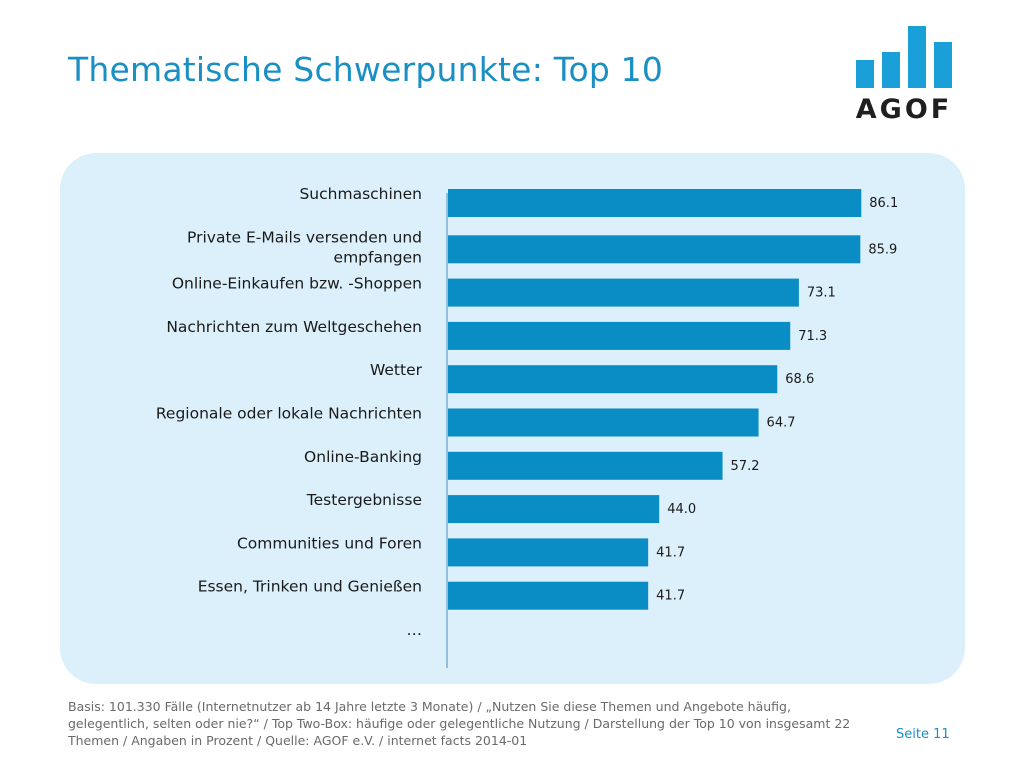 This screenshot has height=768, width=1024. What do you see at coordinates (297, 284) in the screenshot?
I see `category-label-online-einkaufen-bzw-shoppen: Online-Einkaufen bzw. -Shoppen` at bounding box center [297, 284].